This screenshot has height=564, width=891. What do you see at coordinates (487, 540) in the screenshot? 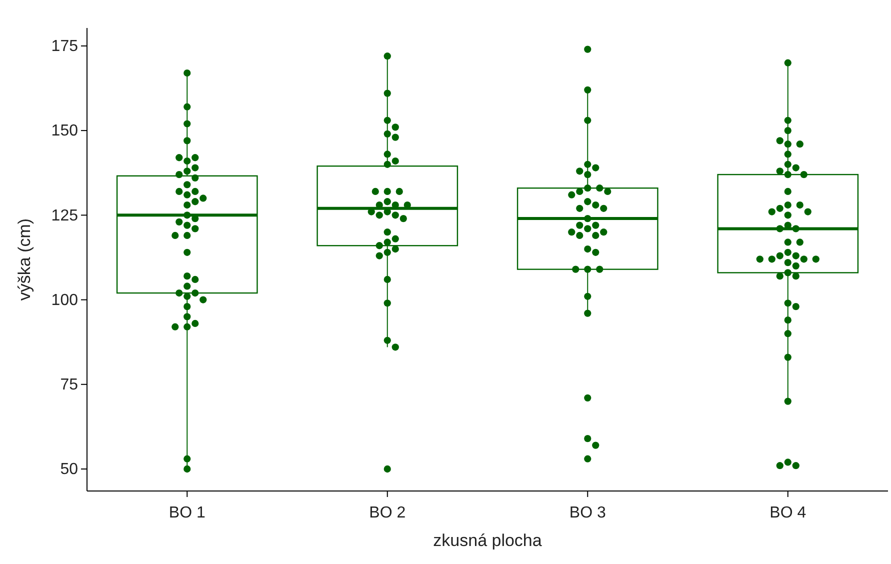
I see `x-axis-title: zkusná plocha` at bounding box center [487, 540].